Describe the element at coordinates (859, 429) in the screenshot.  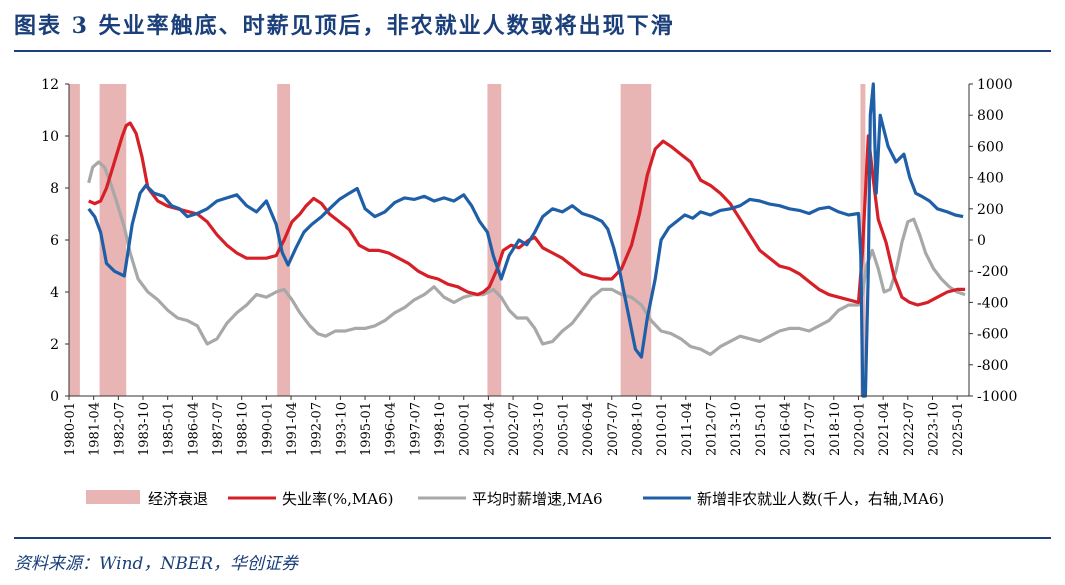
I see `x-tick-label: 2020-01` at that location.